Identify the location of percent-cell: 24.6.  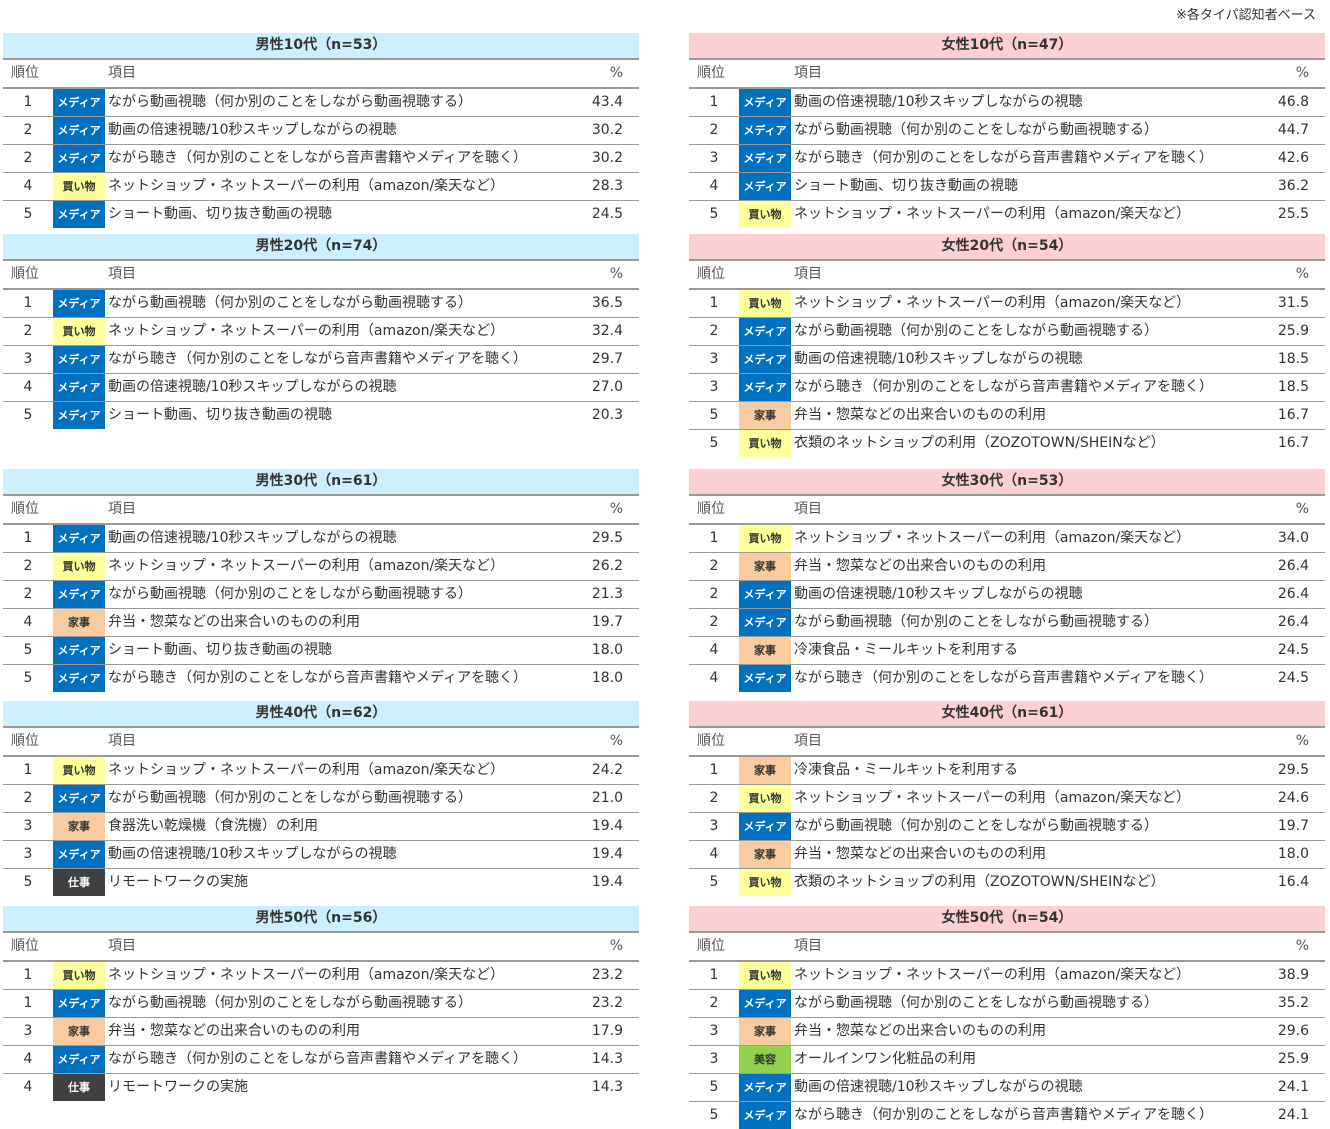
(1293, 798).